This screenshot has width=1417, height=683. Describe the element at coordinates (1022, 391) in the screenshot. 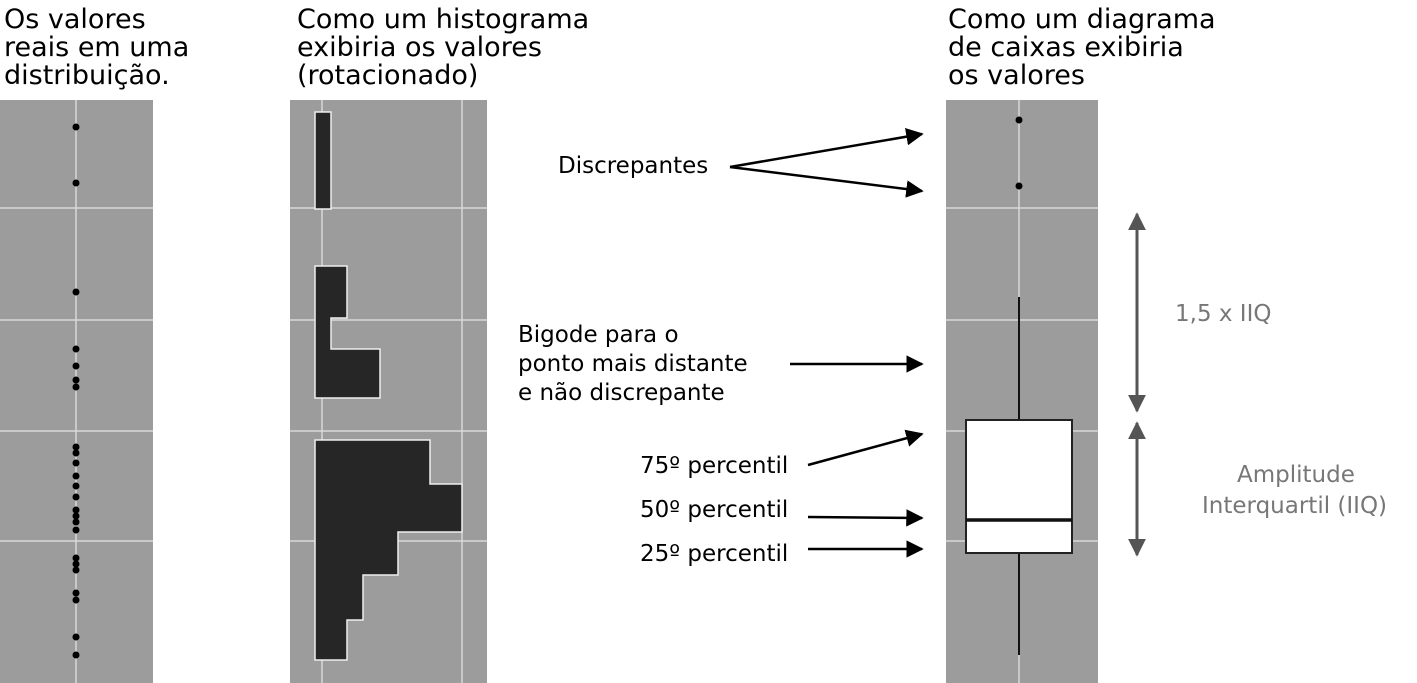

I see `boxplot-panel` at that location.